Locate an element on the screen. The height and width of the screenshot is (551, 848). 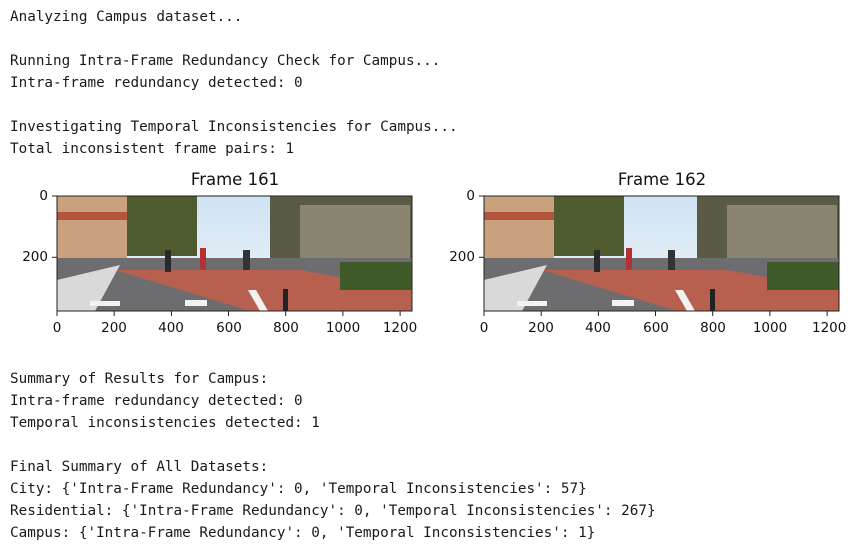
frame-161-xtick-600: 600 is located at coordinates (229, 328).